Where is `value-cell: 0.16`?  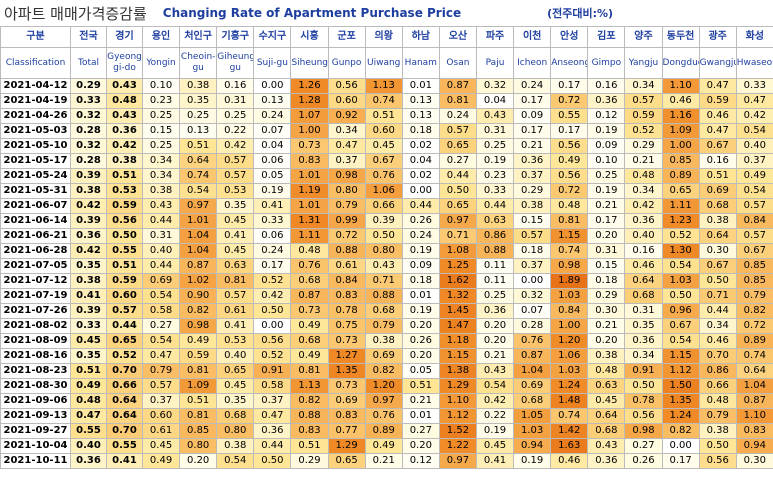 value-cell: 0.16 is located at coordinates (717, 161).